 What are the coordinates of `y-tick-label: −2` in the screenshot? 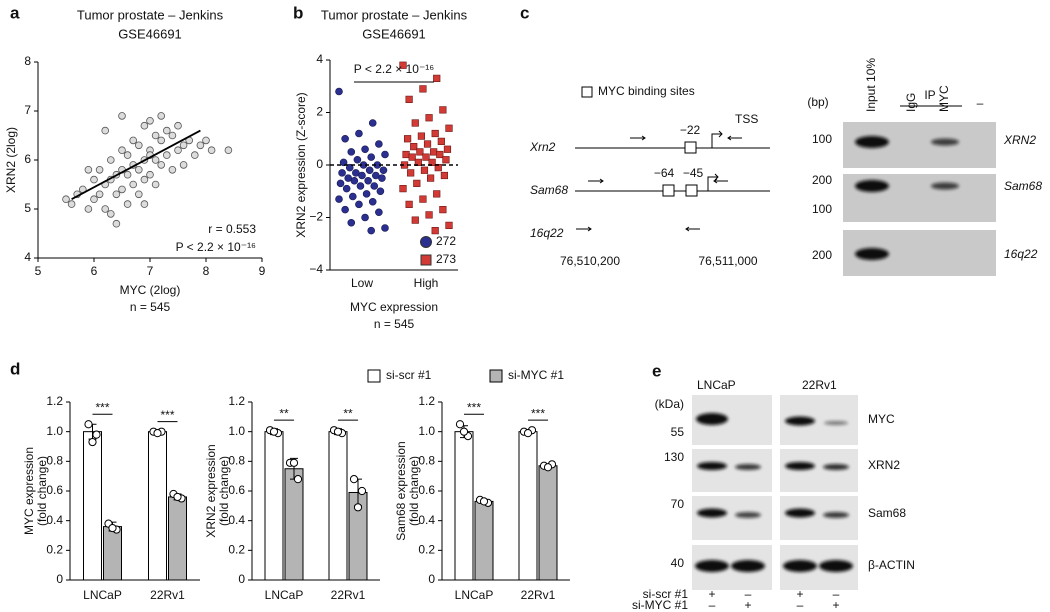 It's located at (316, 217).